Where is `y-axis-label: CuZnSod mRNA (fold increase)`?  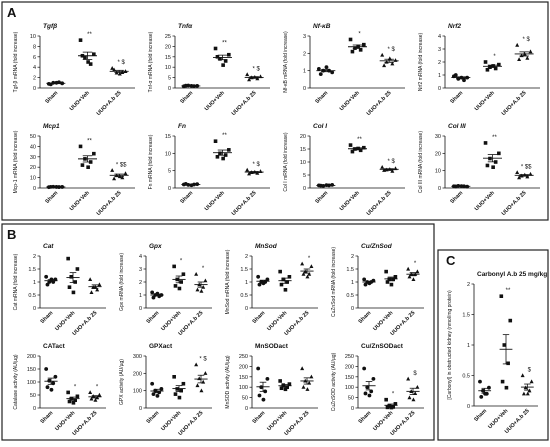
y-axis-label: CuZnSod mRNA (fold increase) is located at coordinates (334, 282).